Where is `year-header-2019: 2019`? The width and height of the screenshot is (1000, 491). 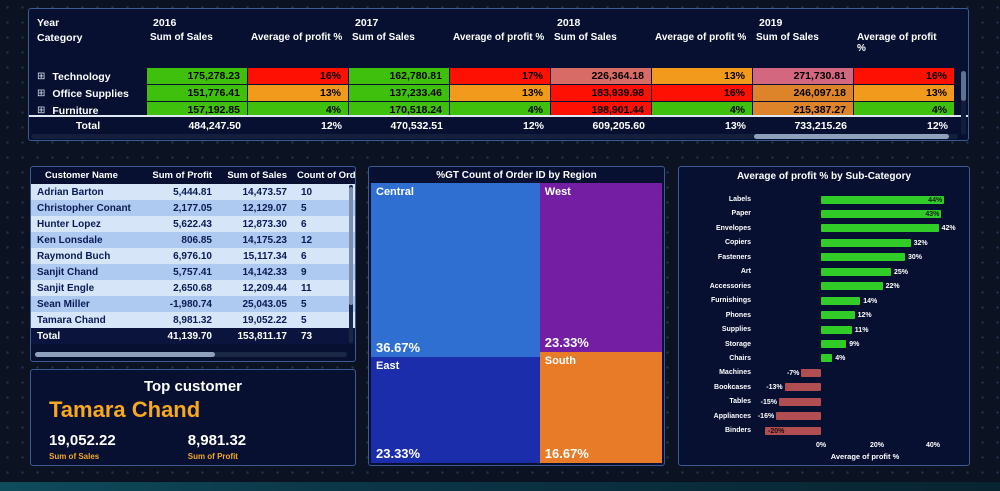
year-header-2019: 2019 is located at coordinates (771, 23).